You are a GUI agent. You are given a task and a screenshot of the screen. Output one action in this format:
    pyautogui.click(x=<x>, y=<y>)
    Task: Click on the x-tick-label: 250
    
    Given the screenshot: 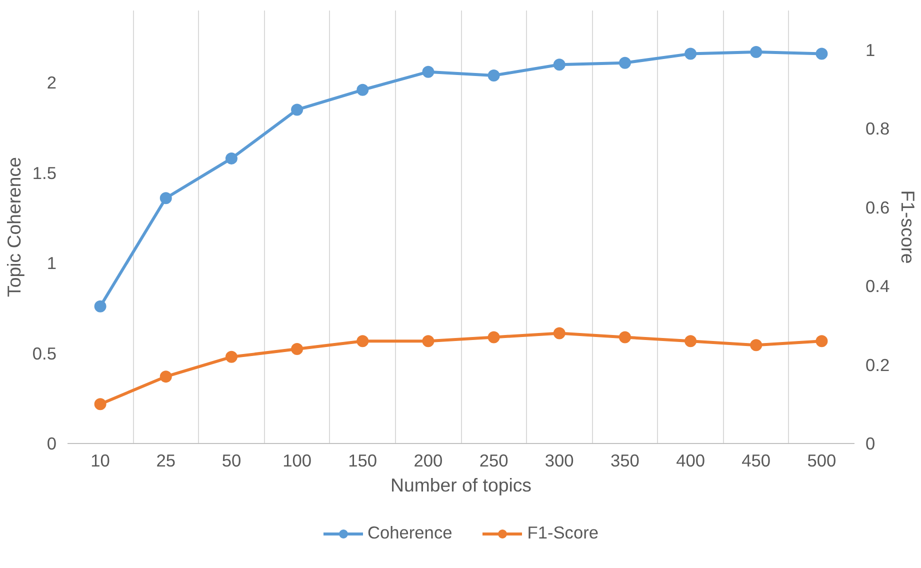 What is the action you would take?
    pyautogui.click(x=493, y=460)
    